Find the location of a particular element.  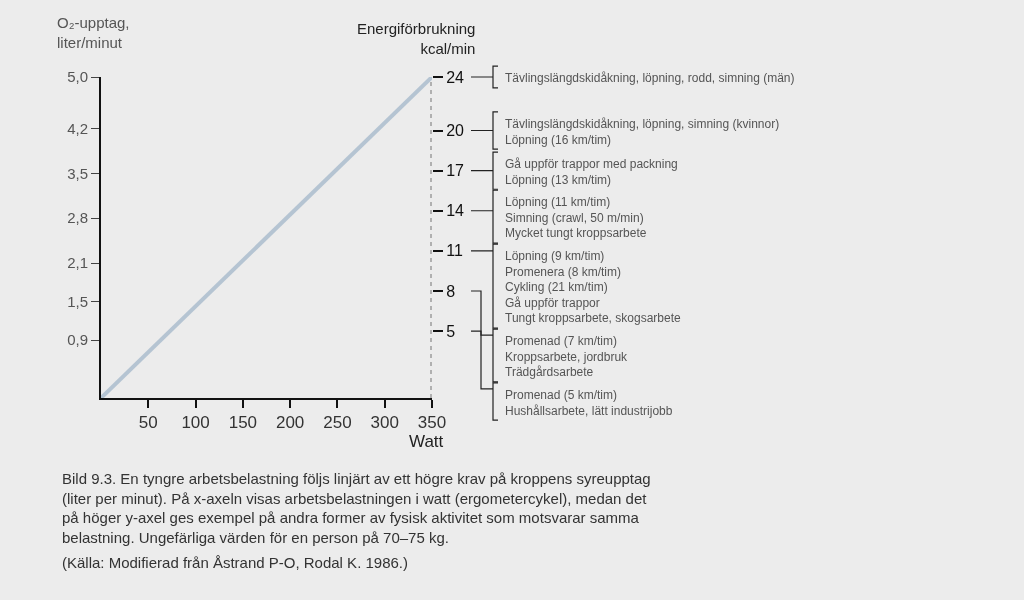

text: Löpning (11 km/tim) Simning (crawl, 50 m/min) Mycket tungt kroppsarbete is located at coordinates (576, 218).